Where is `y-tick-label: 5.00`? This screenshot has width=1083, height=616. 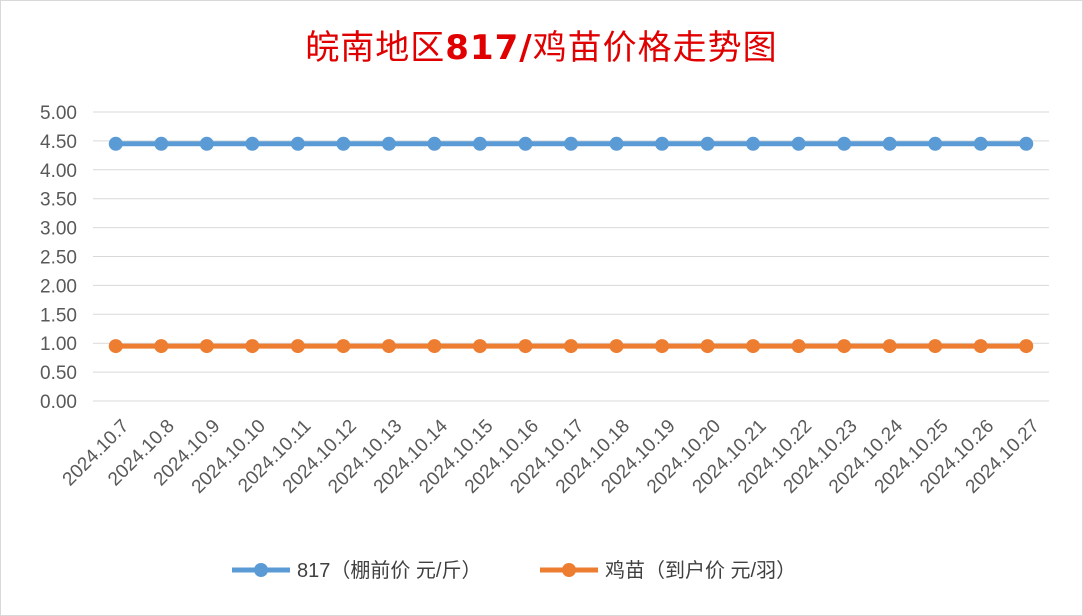 y-tick-label: 5.00 is located at coordinates (58, 113).